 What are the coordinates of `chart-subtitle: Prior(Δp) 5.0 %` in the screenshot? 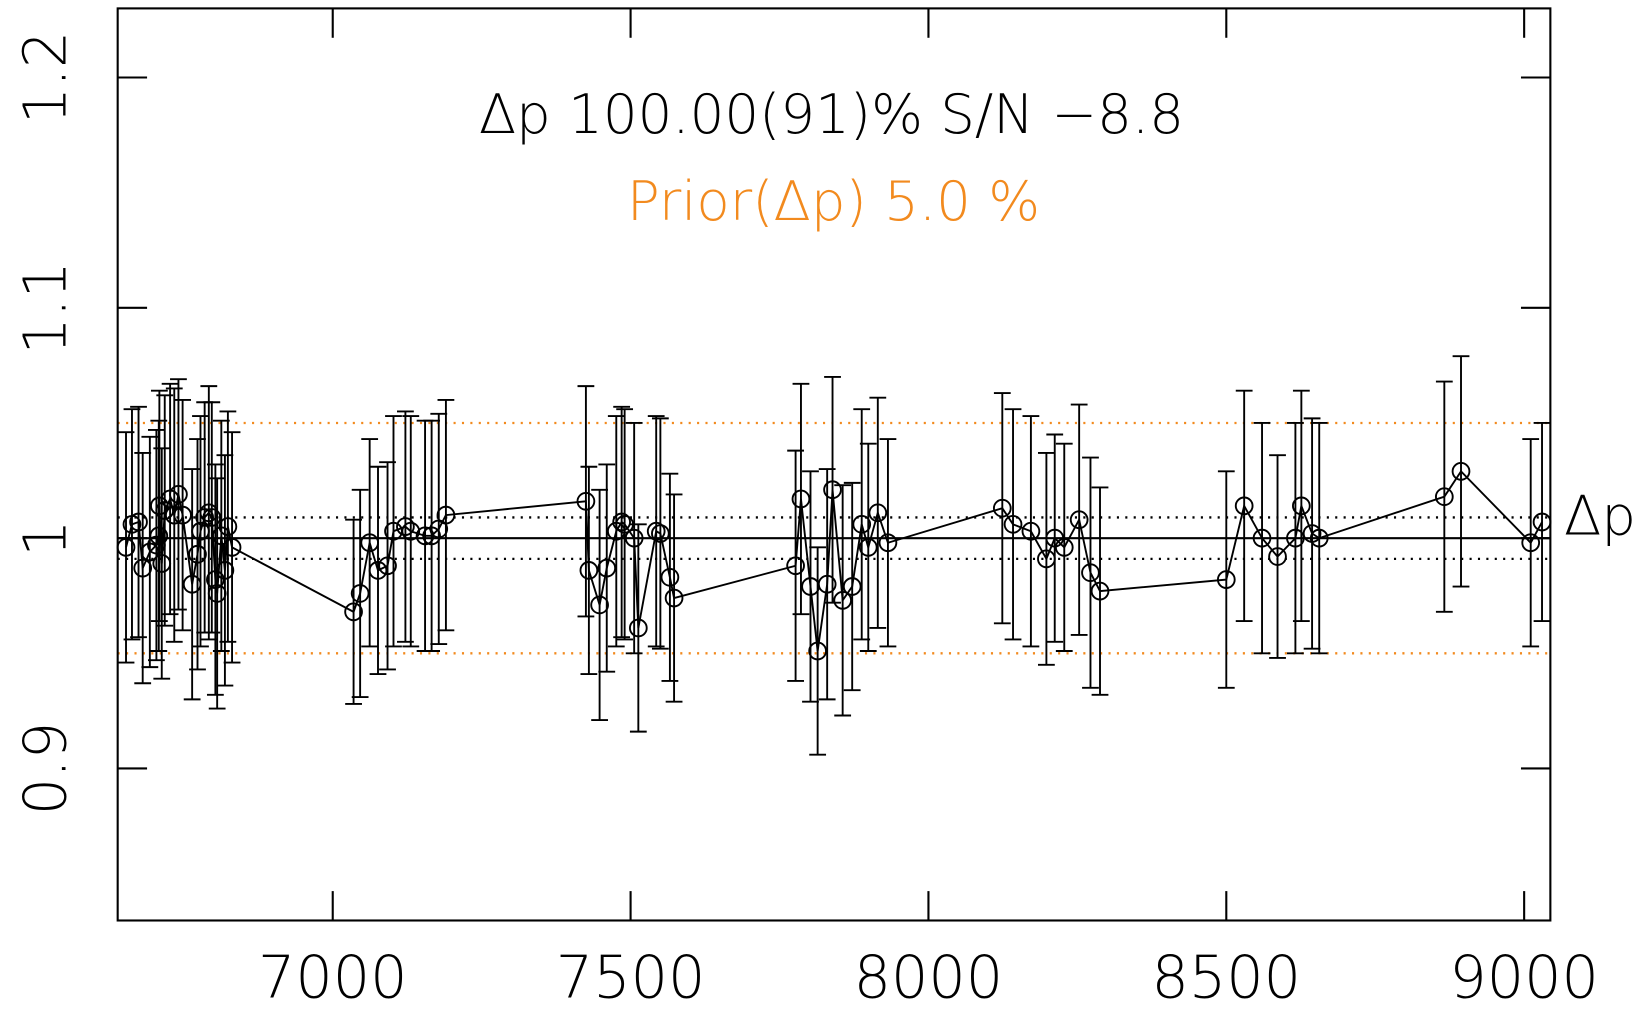 It's located at (833, 201).